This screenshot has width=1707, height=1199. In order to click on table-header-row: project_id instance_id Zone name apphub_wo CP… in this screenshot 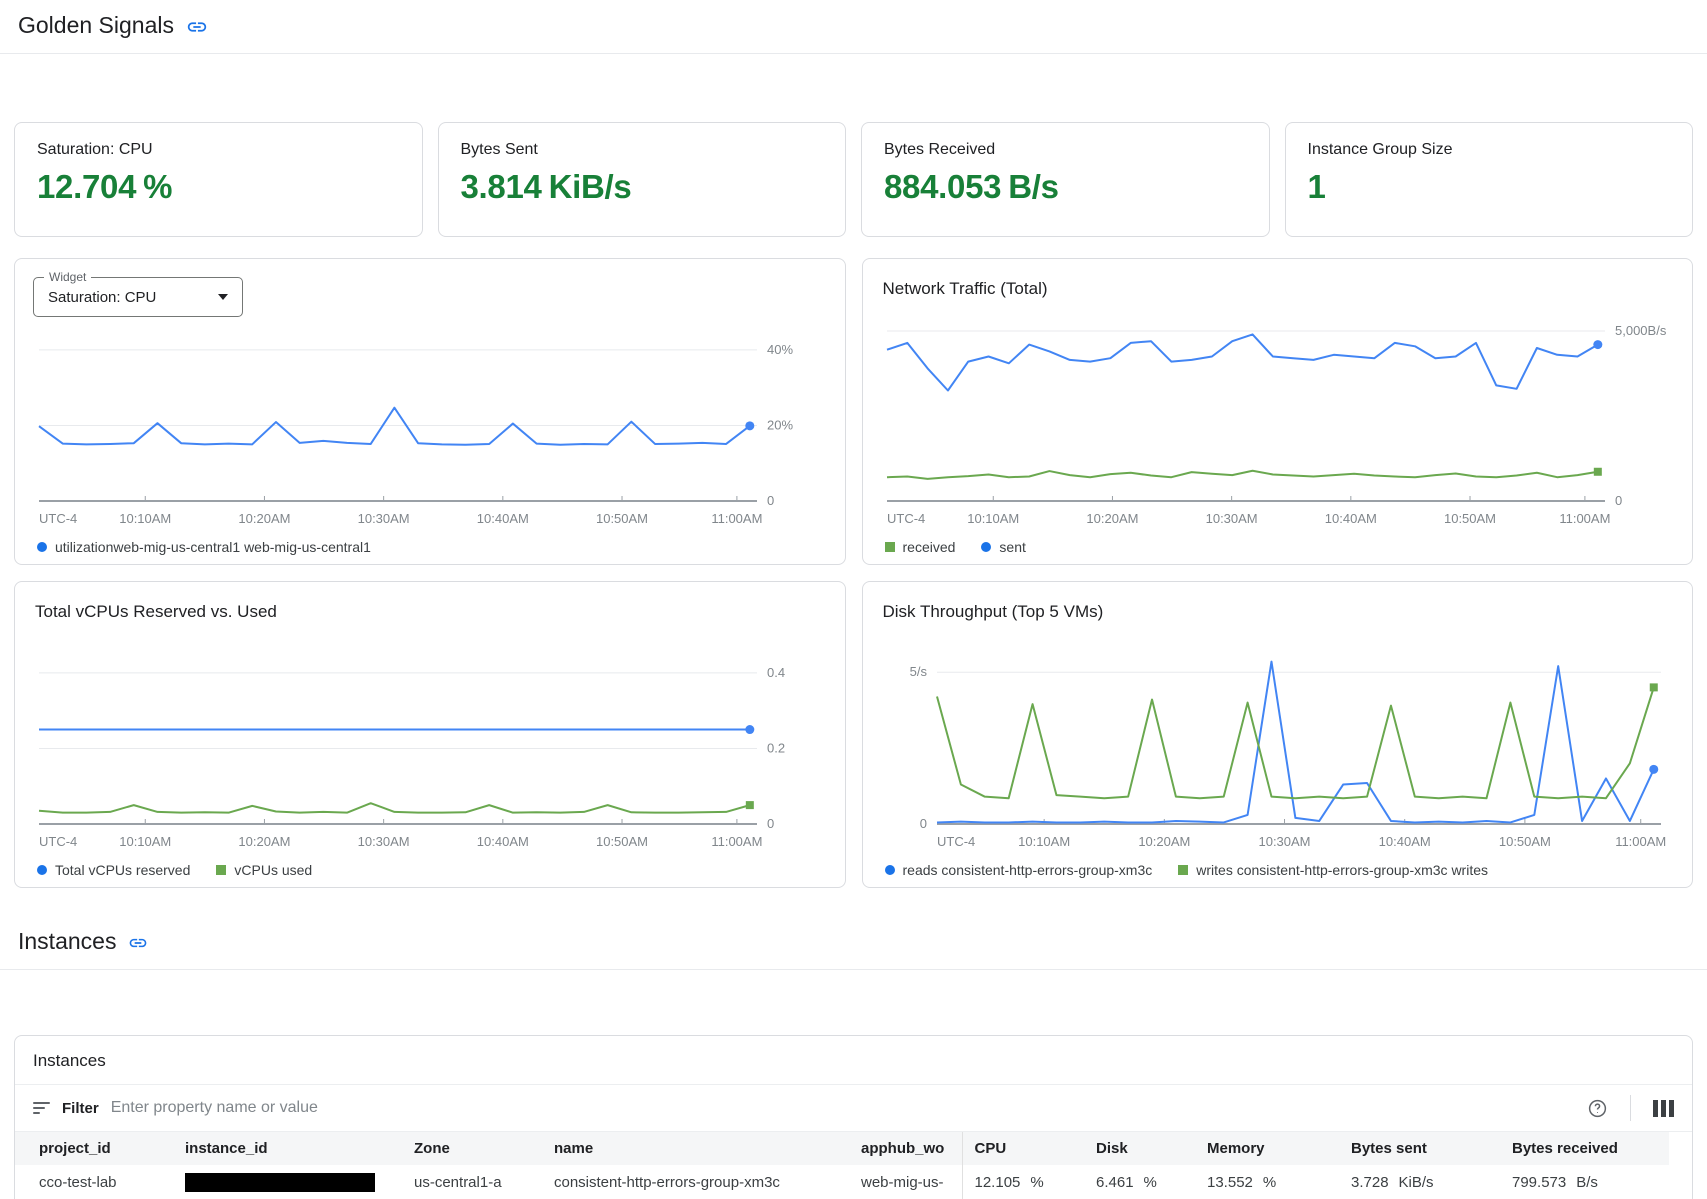, I will do `click(842, 1148)`.